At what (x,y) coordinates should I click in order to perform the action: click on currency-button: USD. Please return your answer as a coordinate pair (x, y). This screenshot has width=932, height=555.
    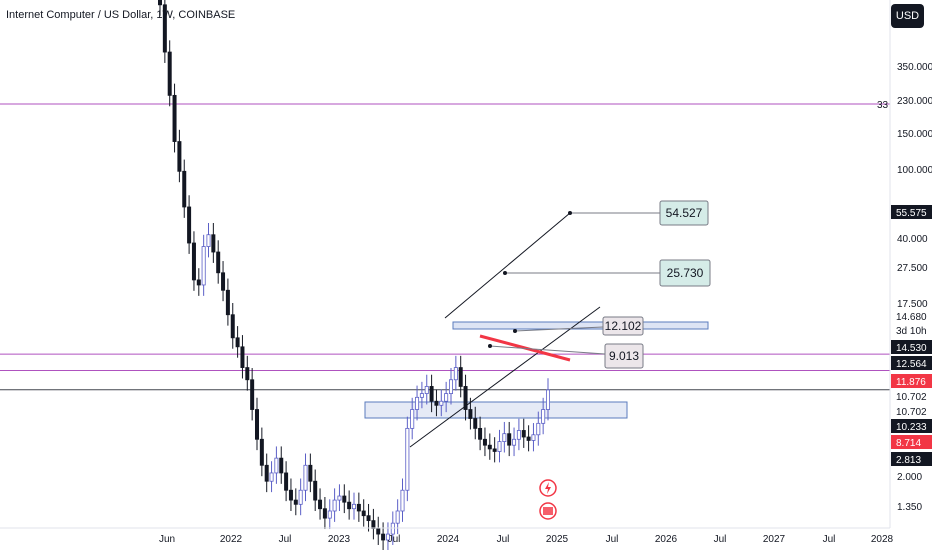
    Looking at the image, I should click on (907, 16).